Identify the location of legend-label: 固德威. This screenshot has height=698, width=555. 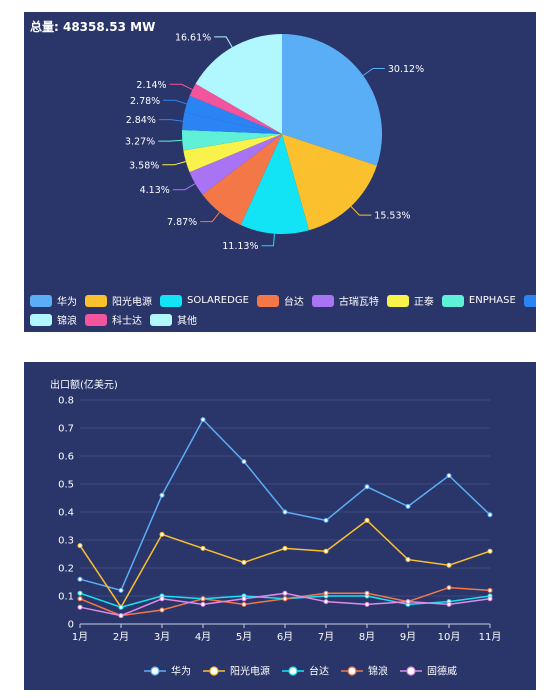
(442, 671).